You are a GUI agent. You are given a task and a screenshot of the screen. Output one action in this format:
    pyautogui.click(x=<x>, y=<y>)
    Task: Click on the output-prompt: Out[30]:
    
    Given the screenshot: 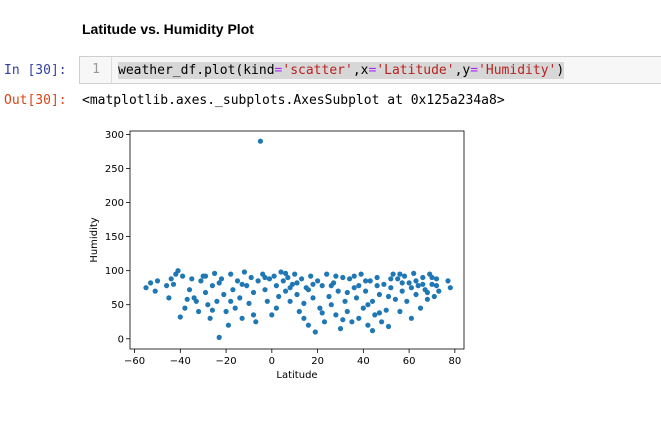 What is the action you would take?
    pyautogui.click(x=35, y=100)
    